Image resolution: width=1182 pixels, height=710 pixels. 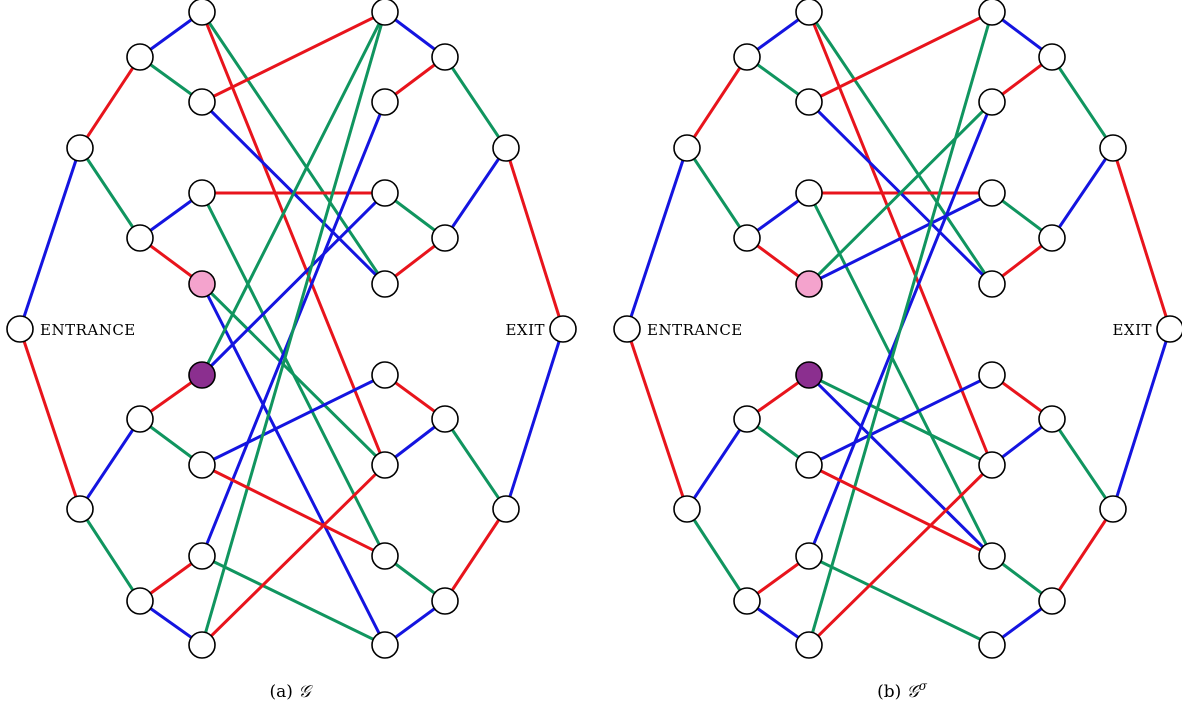 I want to click on caption-prefix: (a), so click(x=284, y=692).